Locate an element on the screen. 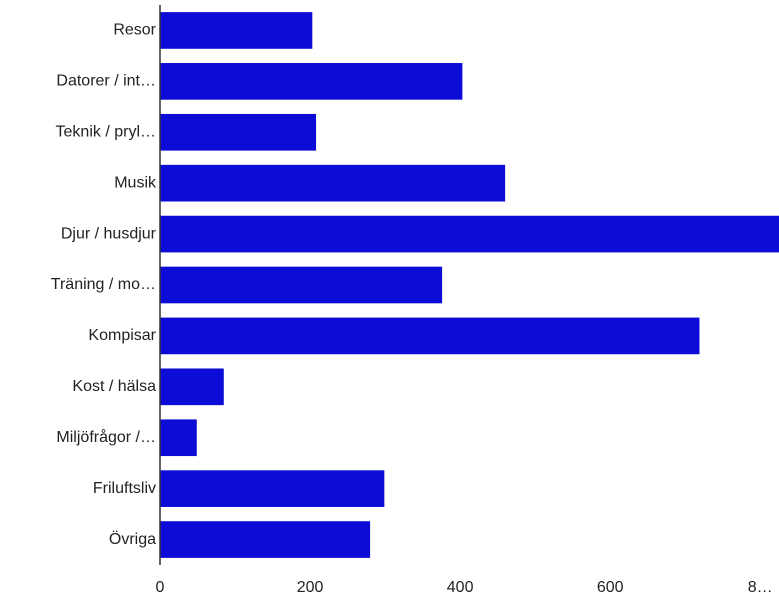 The height and width of the screenshot is (600, 779). y-tick-label: Övriga is located at coordinates (132, 539).